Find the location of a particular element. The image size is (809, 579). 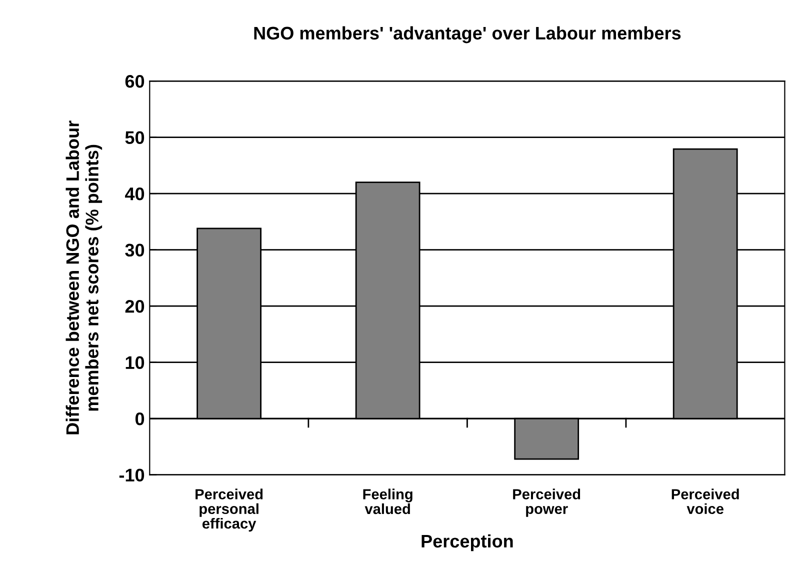

y-axis-title: Difference between NGO and Labour members net scores (% points) is located at coordinates (84, 277).